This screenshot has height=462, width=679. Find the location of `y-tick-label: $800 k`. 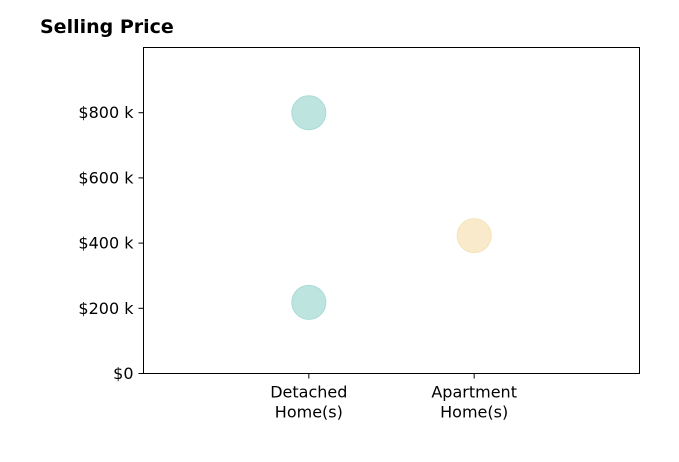

y-tick-label: $800 k is located at coordinates (106, 112).